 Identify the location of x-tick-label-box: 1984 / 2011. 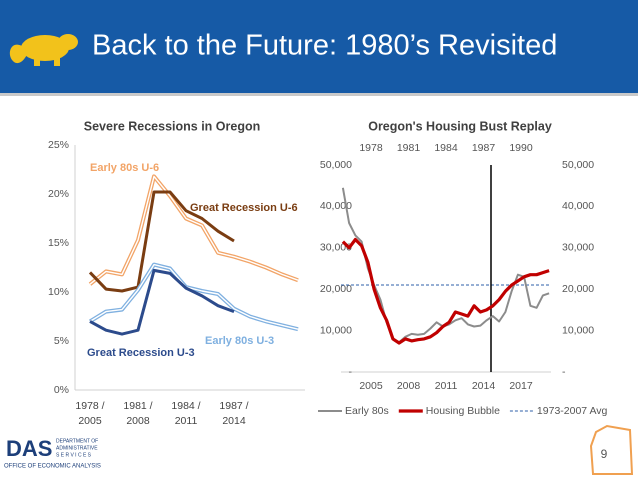
(186, 413).